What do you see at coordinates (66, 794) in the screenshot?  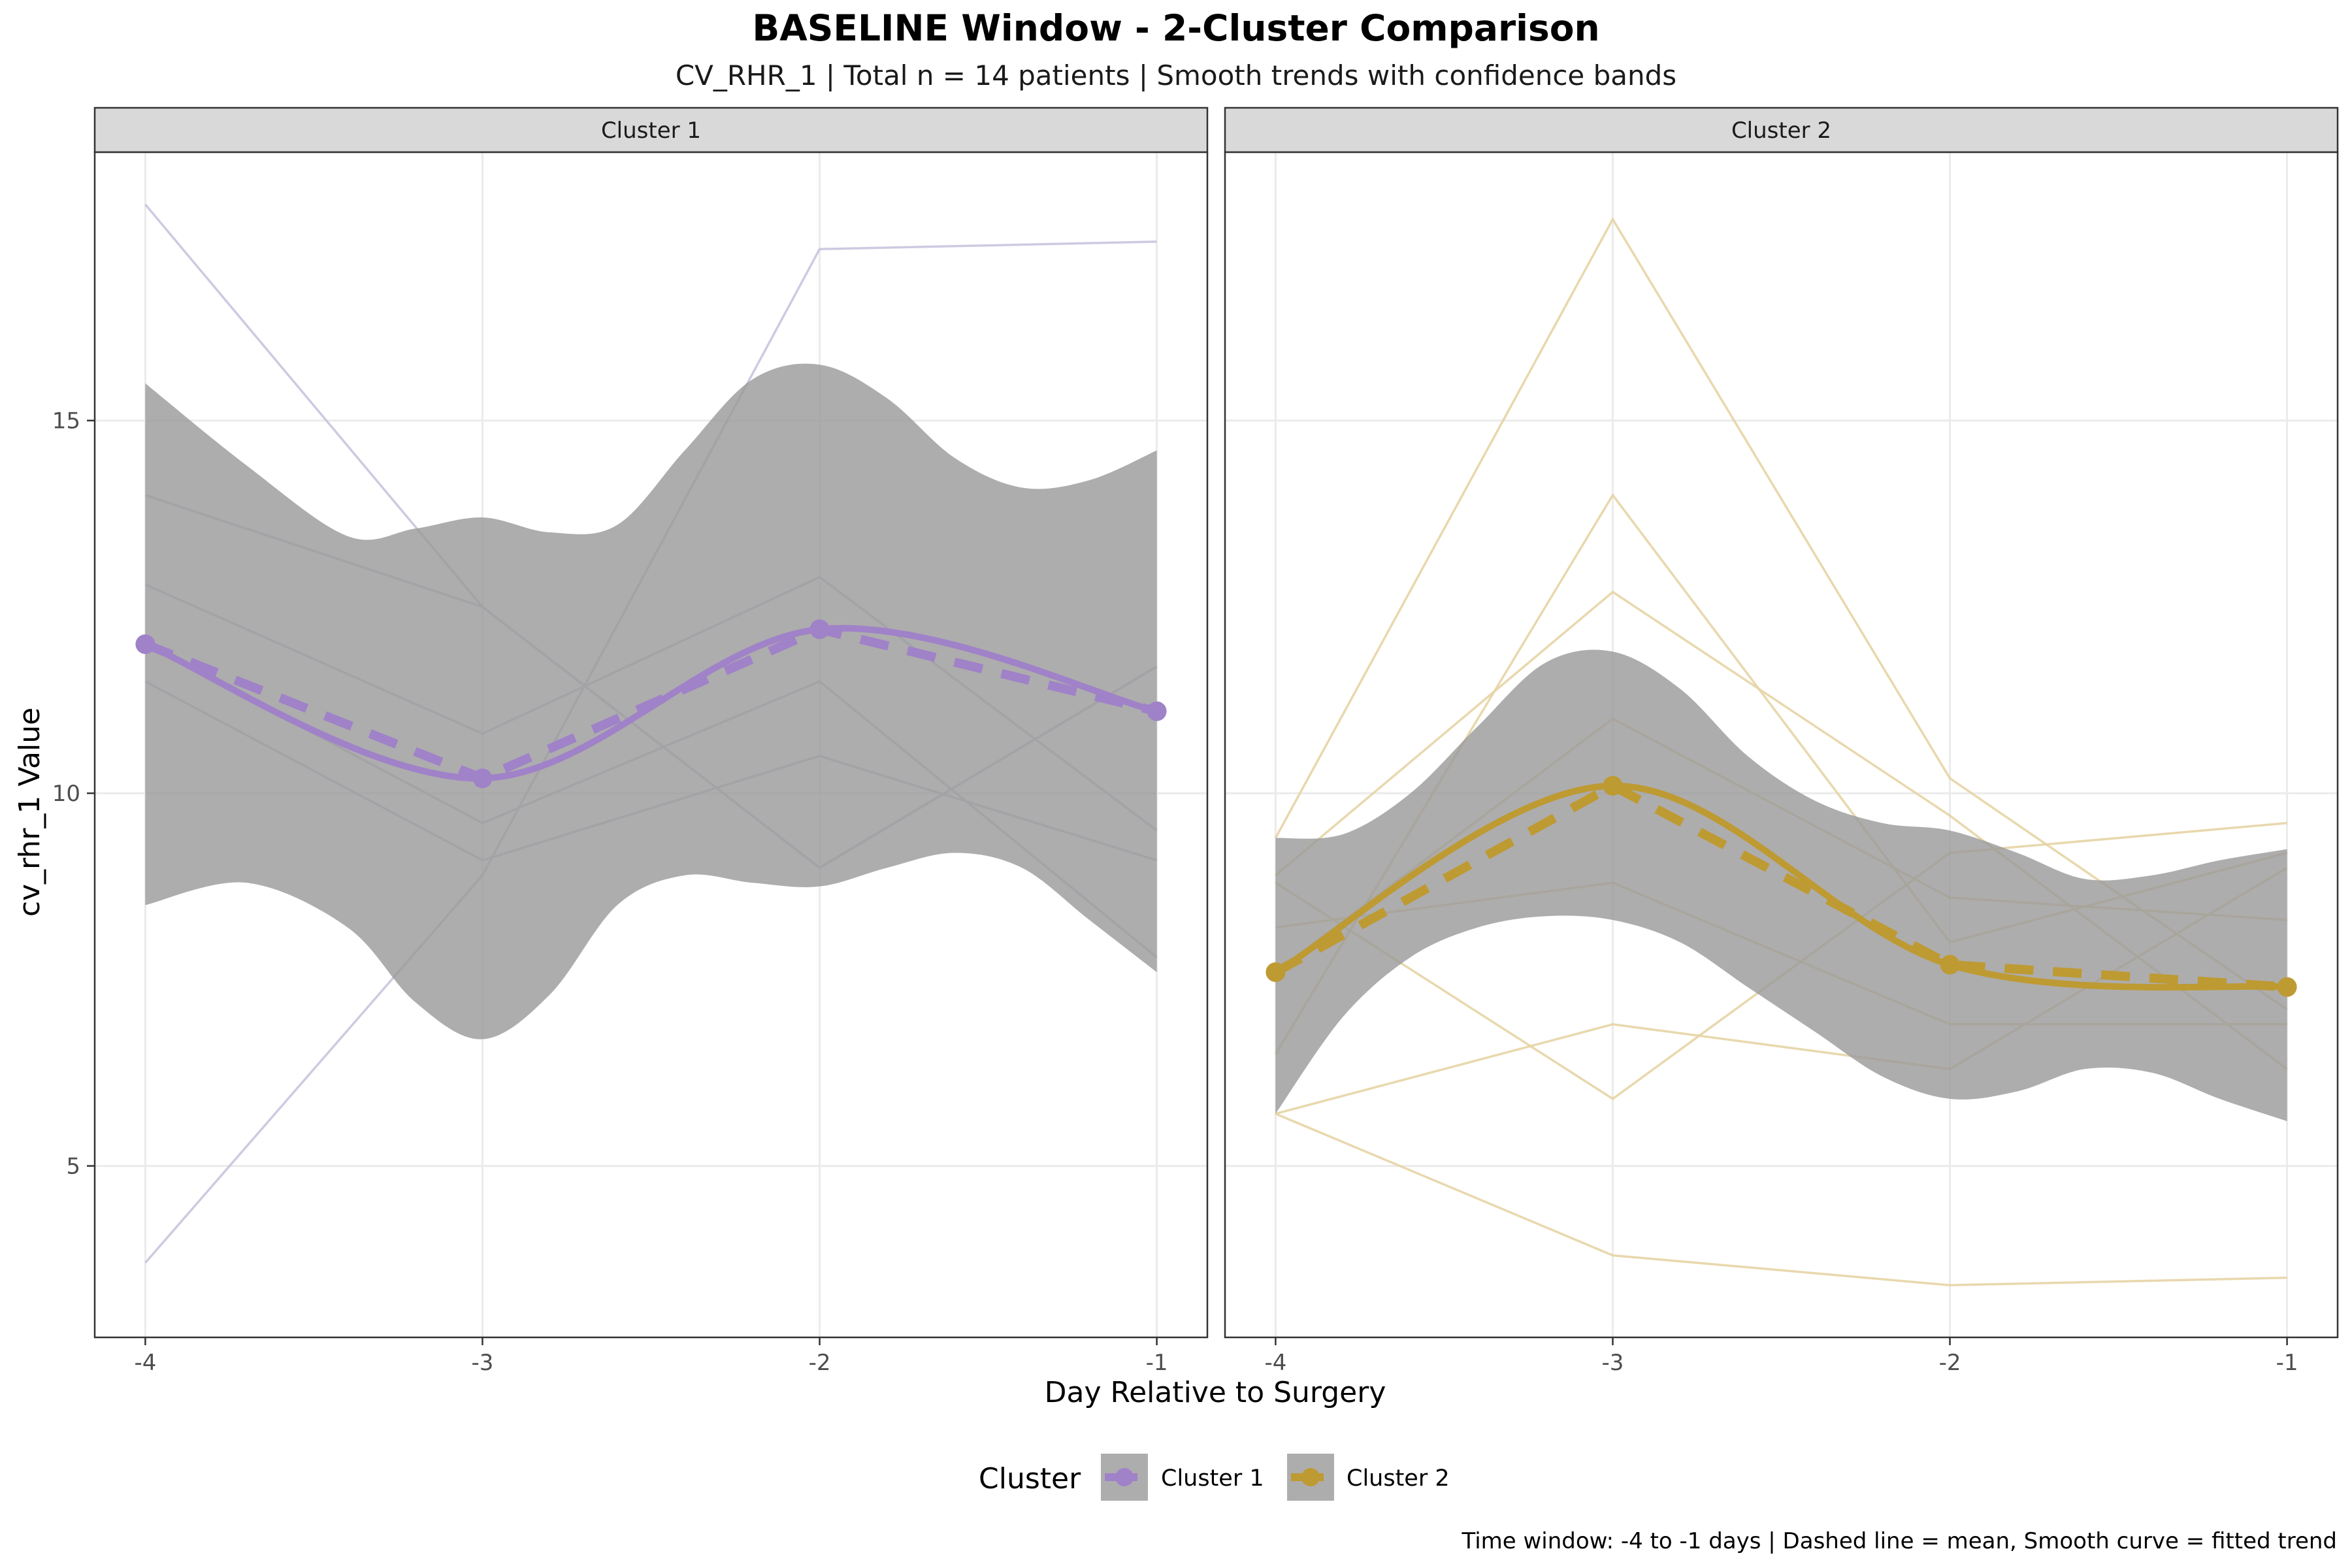 I see `y-tick-label: 10` at bounding box center [66, 794].